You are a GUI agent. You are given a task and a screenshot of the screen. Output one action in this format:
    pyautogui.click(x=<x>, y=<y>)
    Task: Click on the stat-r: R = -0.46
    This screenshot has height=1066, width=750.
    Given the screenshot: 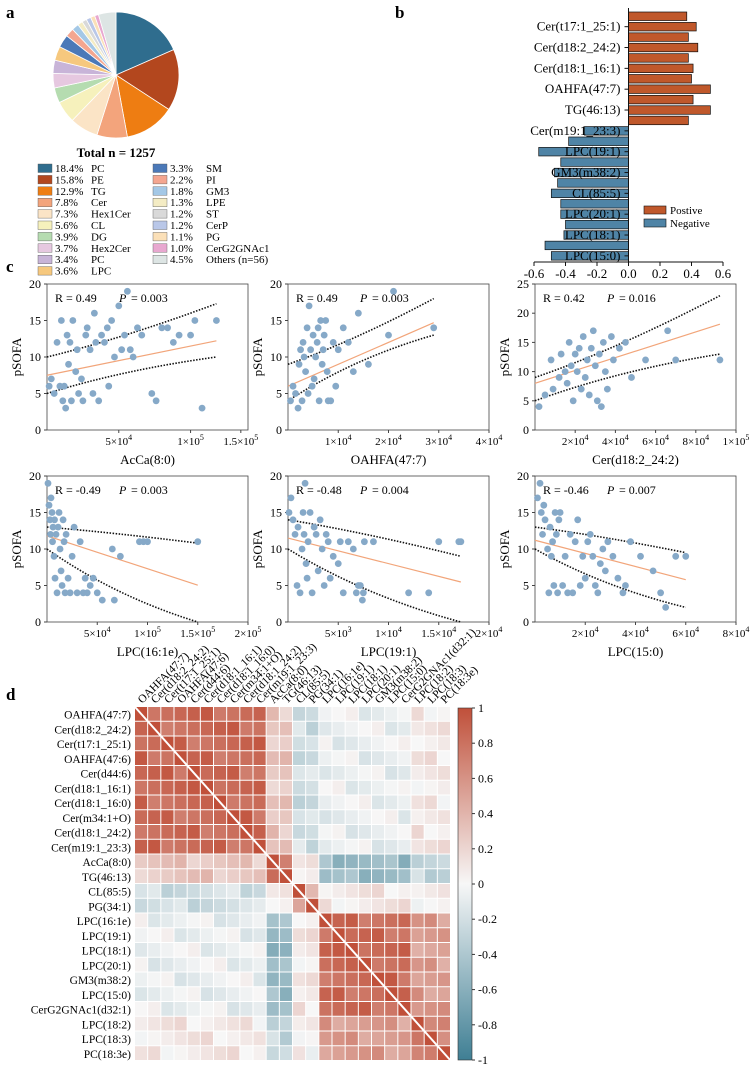 What is the action you would take?
    pyautogui.click(x=566, y=490)
    